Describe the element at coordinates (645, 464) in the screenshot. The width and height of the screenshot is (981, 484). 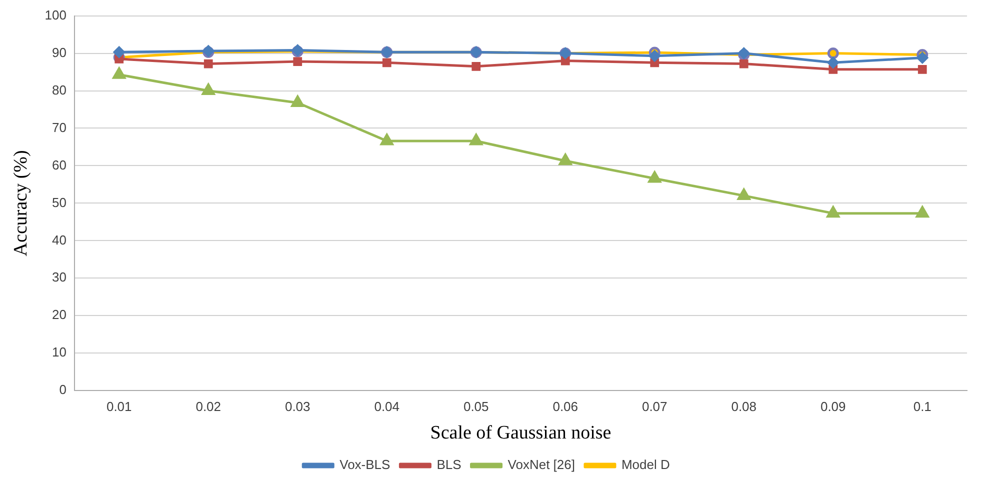
I see `legend-label: Model D` at that location.